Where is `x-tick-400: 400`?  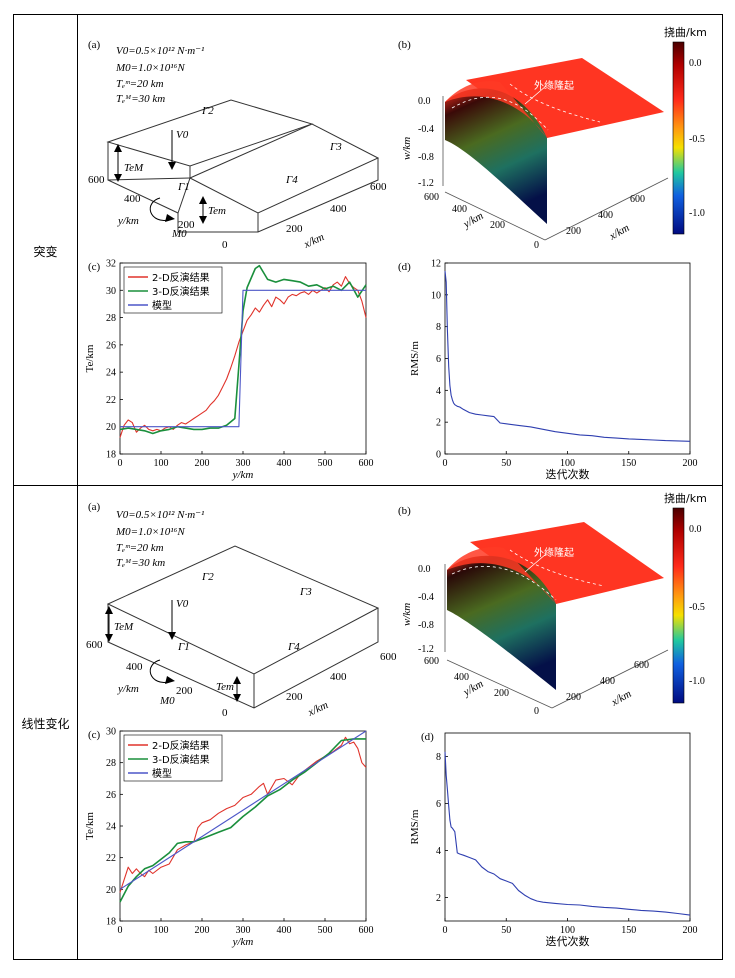
x-tick-400: 400 is located at coordinates (338, 209).